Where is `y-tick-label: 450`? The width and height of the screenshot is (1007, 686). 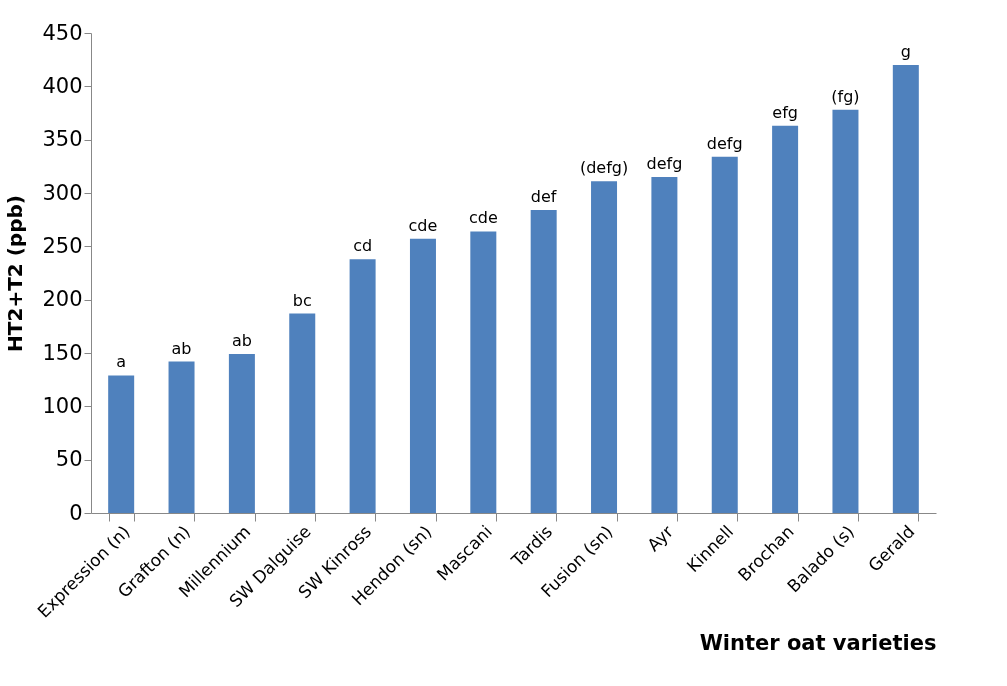
y-tick-label: 450 is located at coordinates (62, 32).